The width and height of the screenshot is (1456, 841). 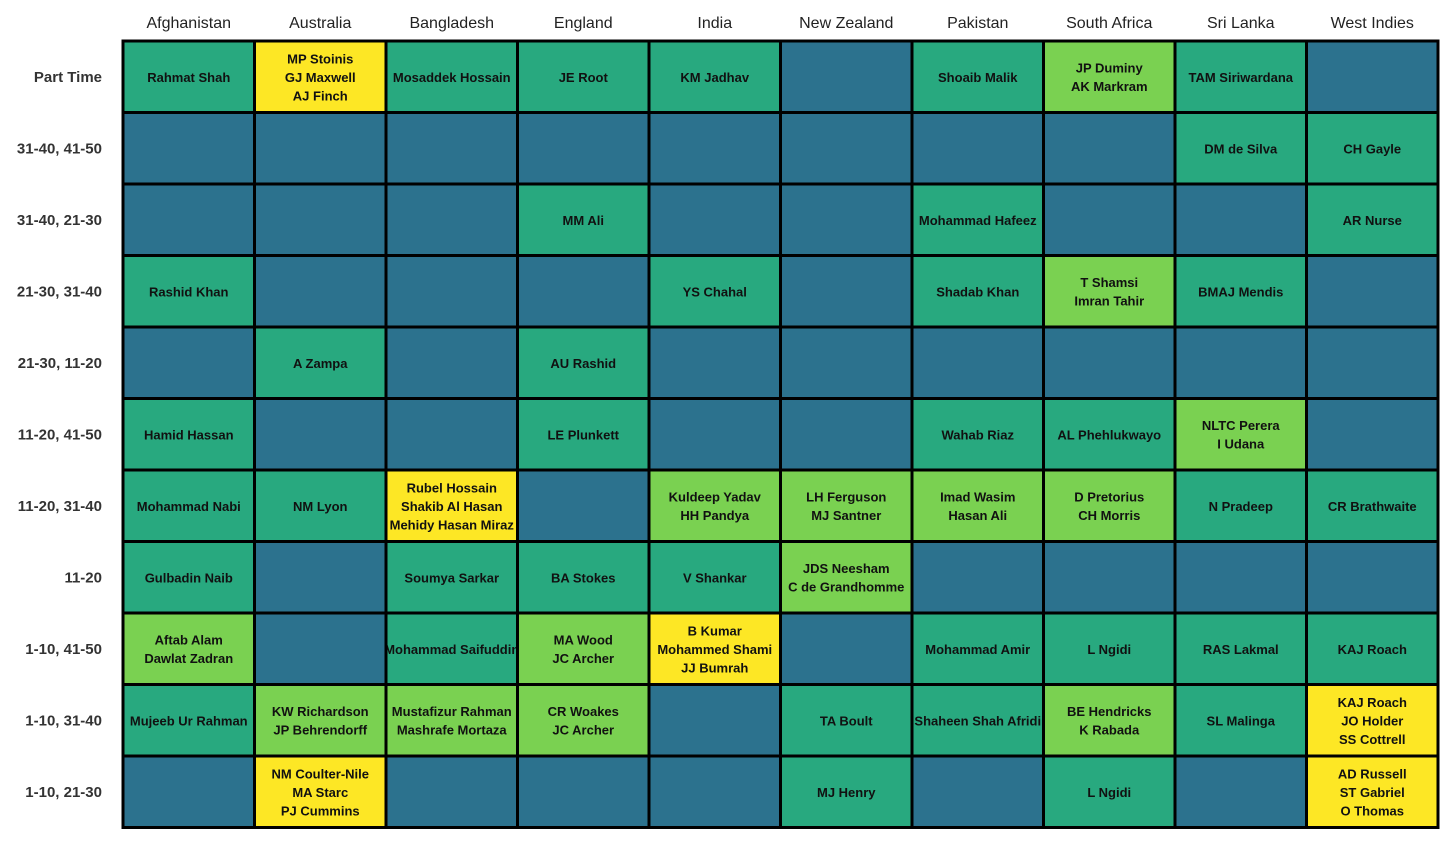 I want to click on player-name: AJ Finch, so click(x=320, y=95).